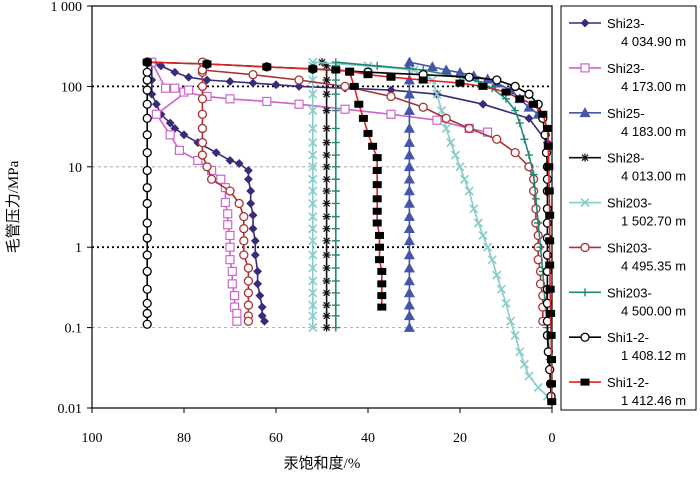  I want to click on legend-label-depth: 1 502.70 m, so click(653, 221).